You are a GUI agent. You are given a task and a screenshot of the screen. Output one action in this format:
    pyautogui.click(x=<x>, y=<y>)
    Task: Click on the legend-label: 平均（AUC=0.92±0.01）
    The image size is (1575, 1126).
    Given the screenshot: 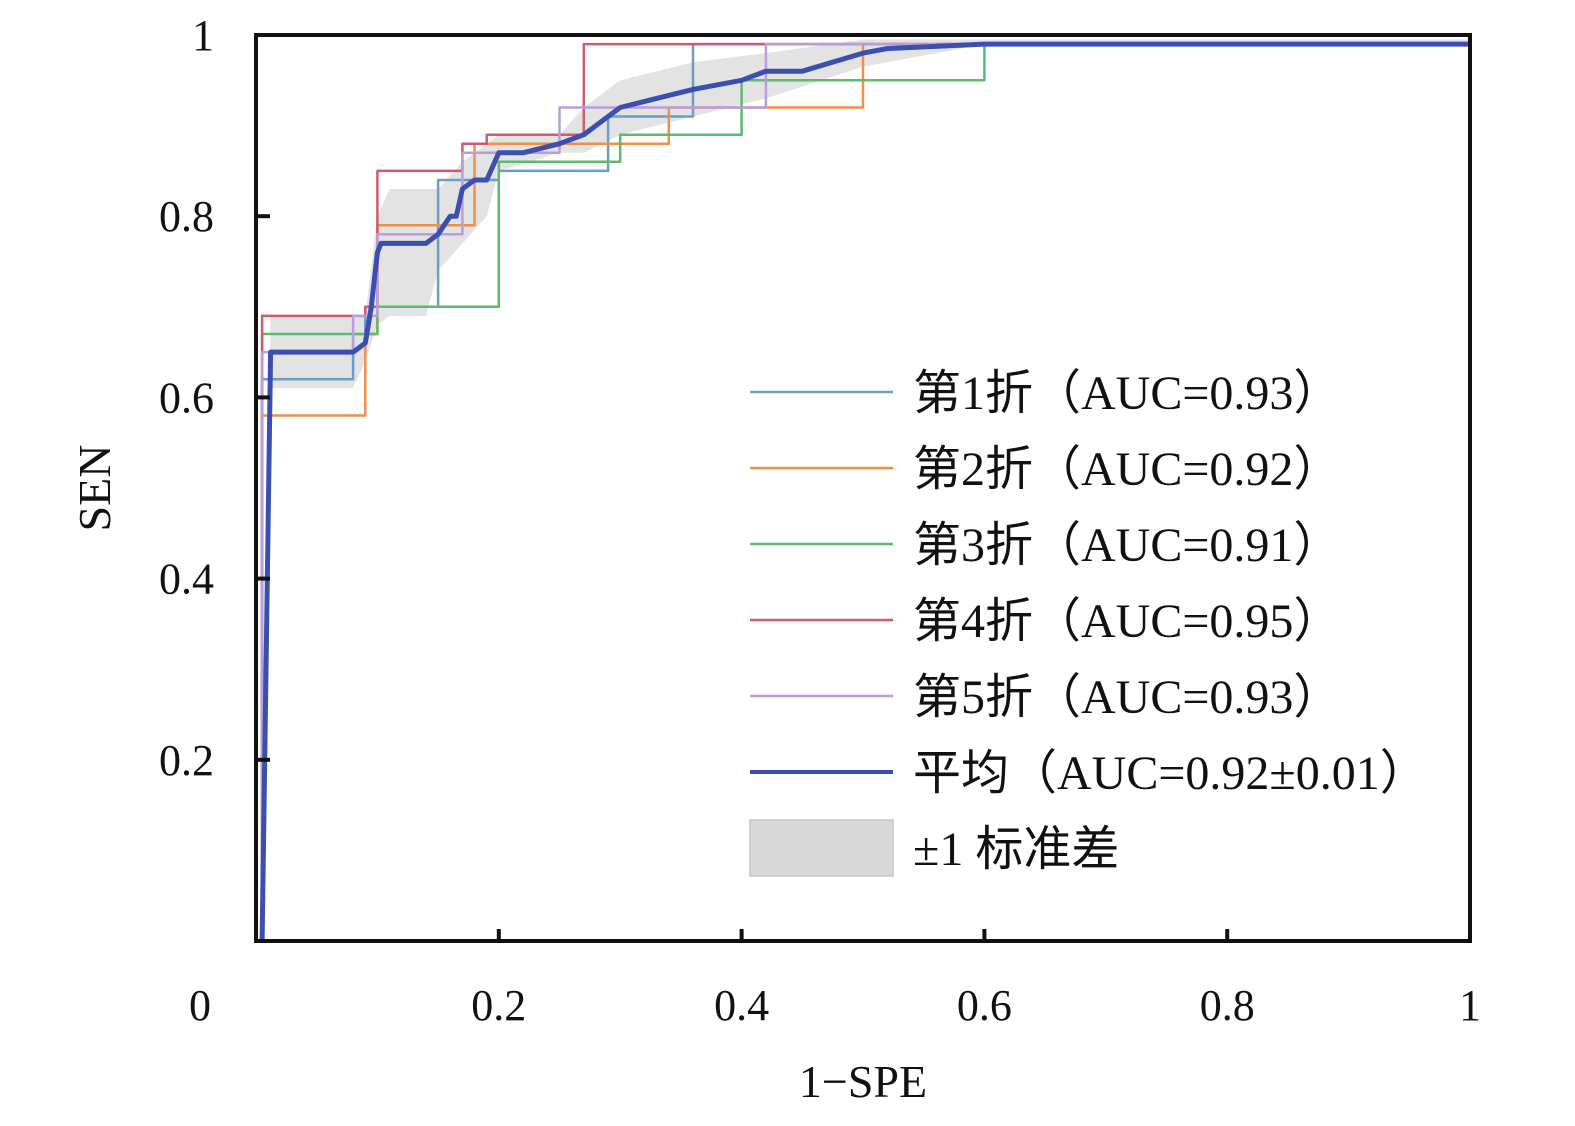 What is the action you would take?
    pyautogui.click(x=1170, y=773)
    